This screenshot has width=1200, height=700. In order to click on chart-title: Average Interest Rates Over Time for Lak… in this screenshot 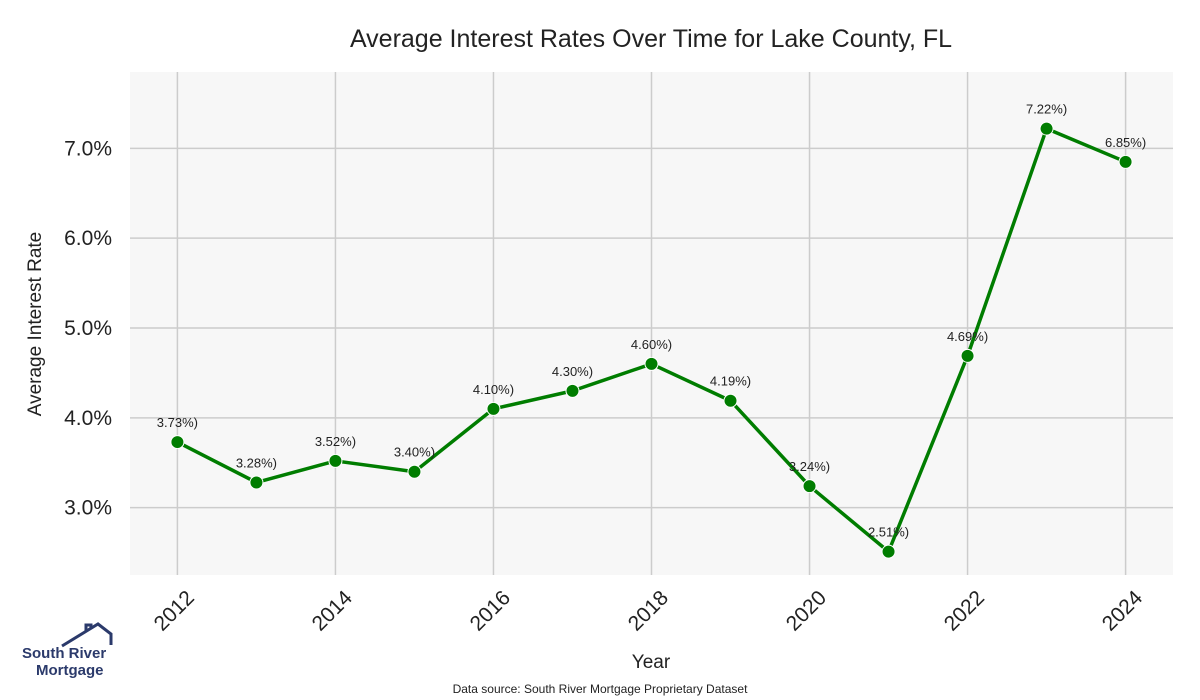, I will do `click(651, 39)`.